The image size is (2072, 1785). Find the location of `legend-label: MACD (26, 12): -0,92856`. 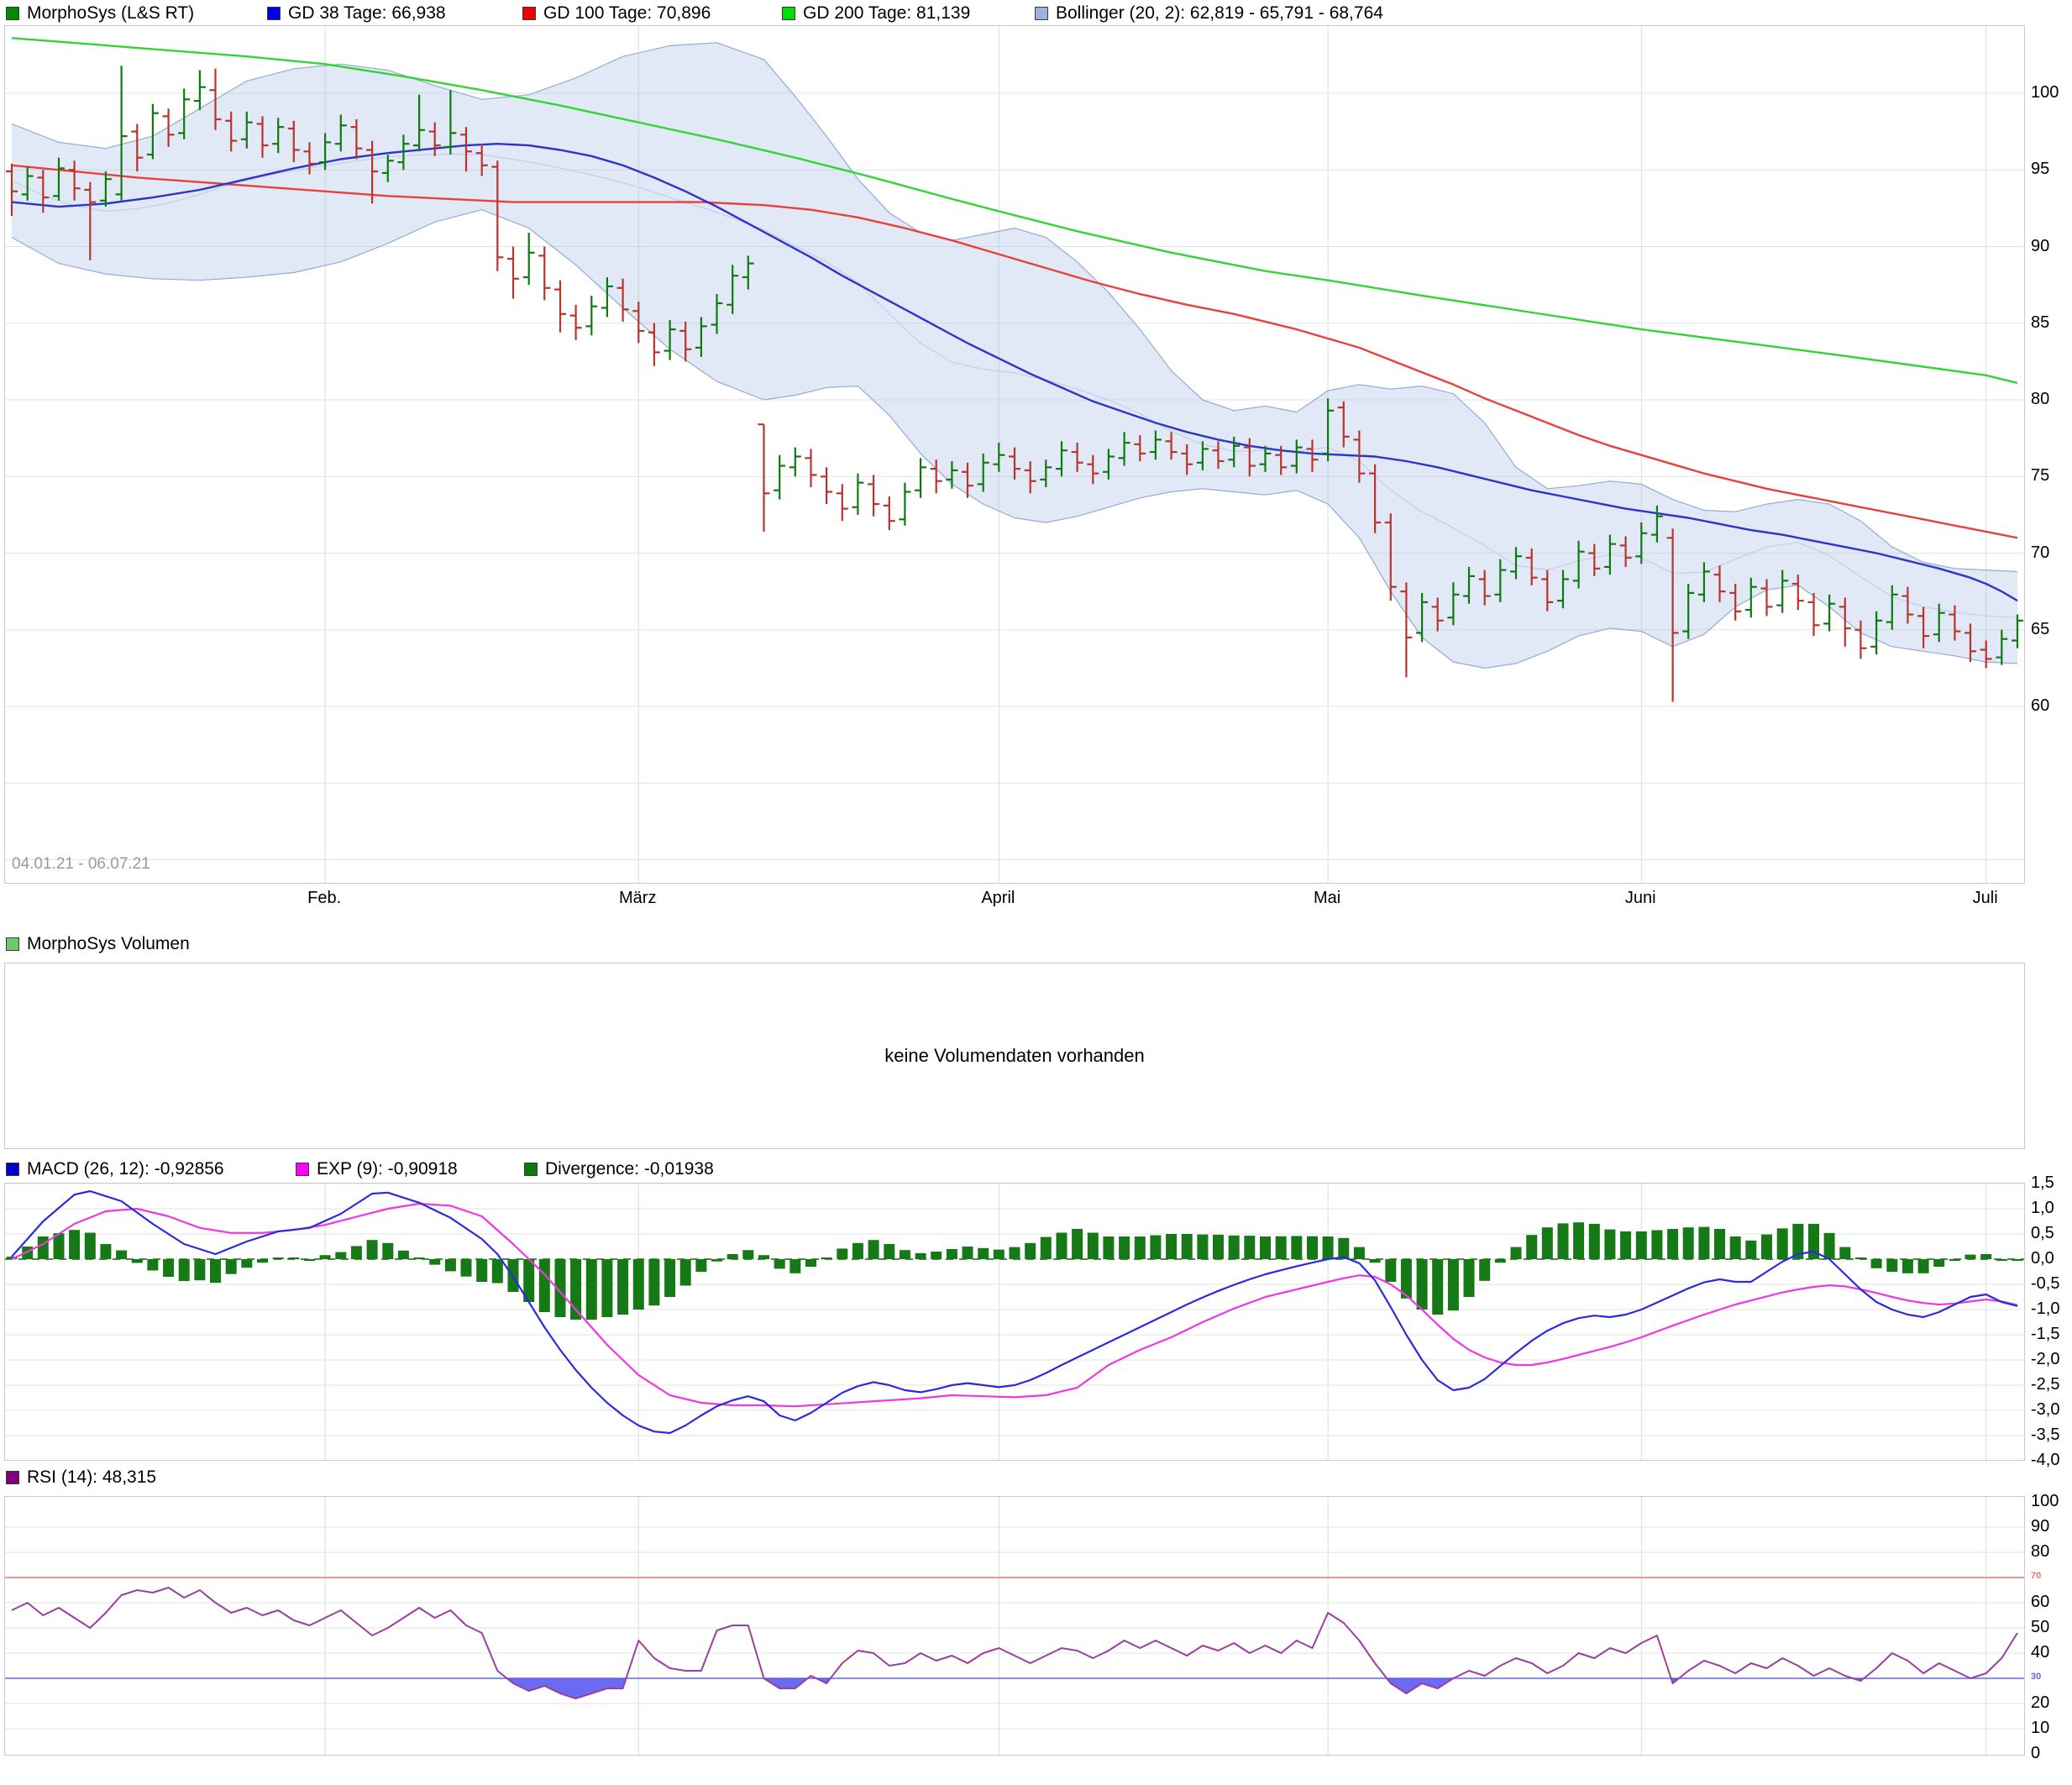

legend-label: MACD (26, 12): -0,92856 is located at coordinates (126, 1169).